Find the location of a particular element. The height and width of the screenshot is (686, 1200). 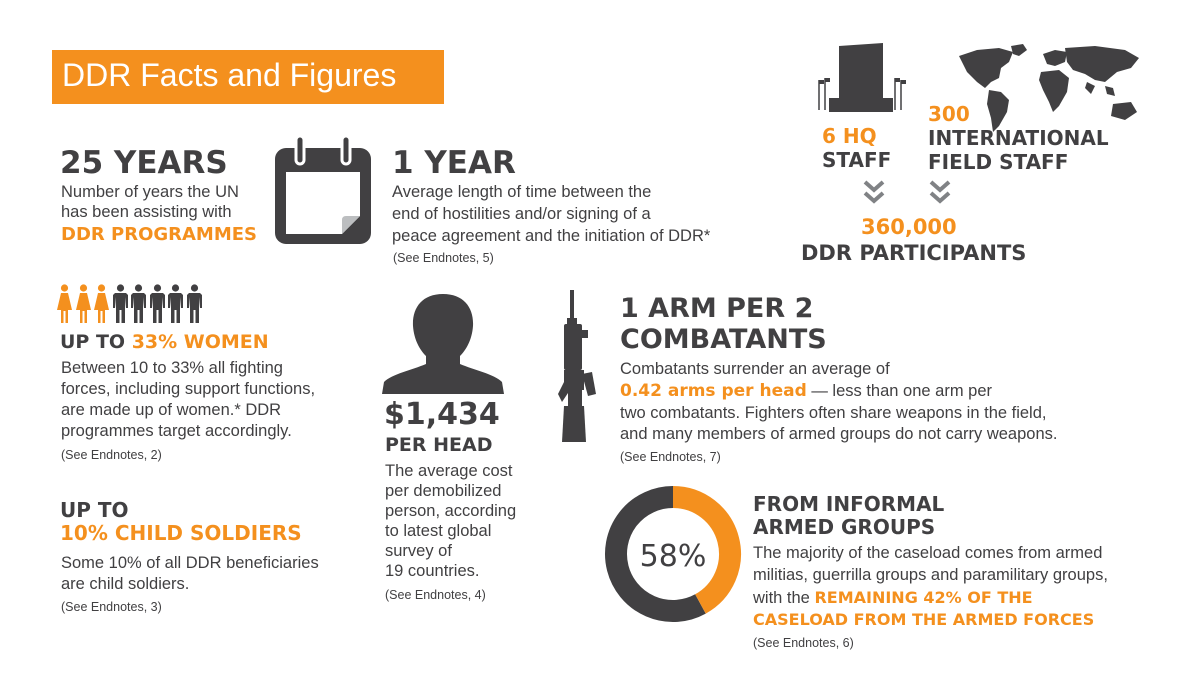

donut-slice-informal is located at coordinates (655, 554).